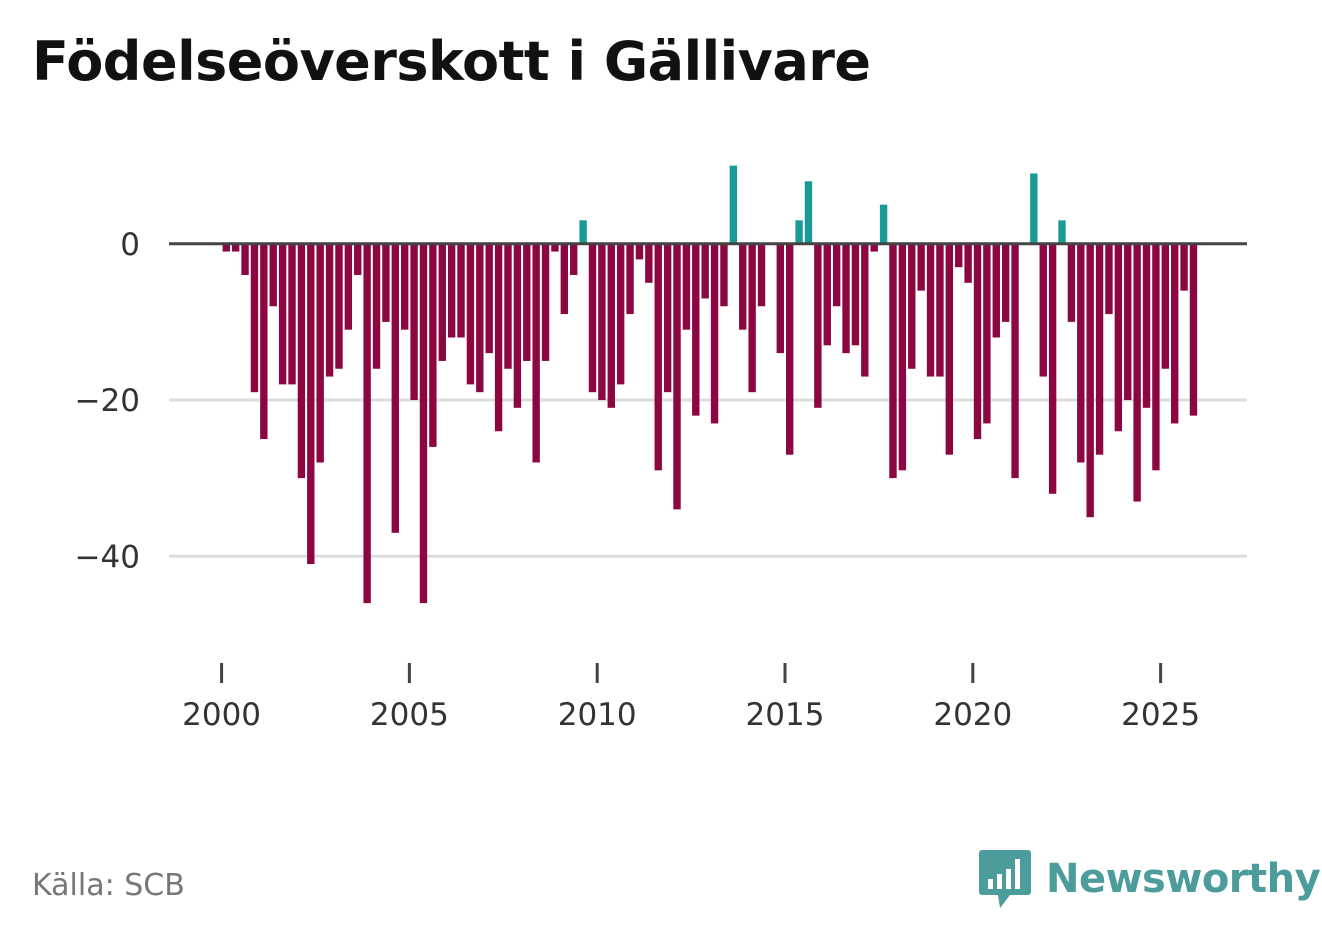 This screenshot has width=1322, height=939. I want to click on x-tick-label: 2010, so click(597, 715).